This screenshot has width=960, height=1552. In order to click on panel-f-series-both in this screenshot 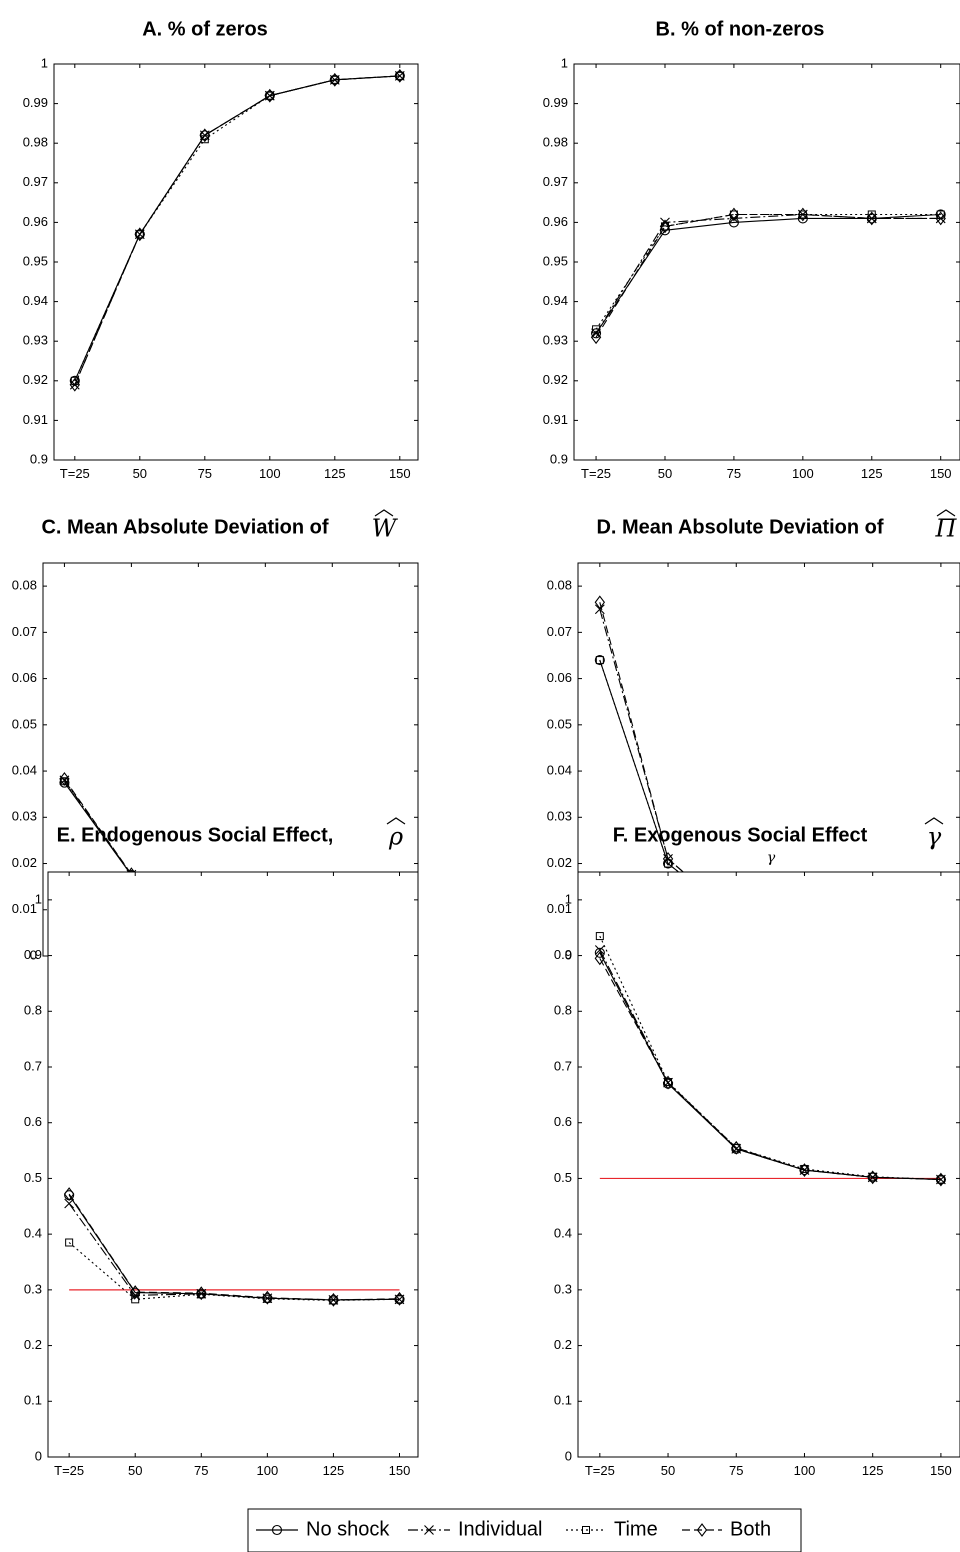, I will do `click(770, 1069)`.